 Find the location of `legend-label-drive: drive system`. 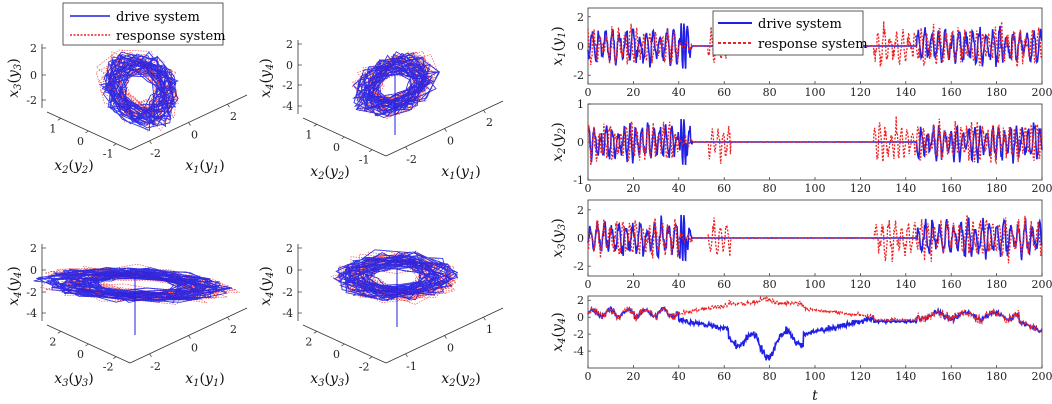

legend-label-drive: drive system is located at coordinates (800, 24).